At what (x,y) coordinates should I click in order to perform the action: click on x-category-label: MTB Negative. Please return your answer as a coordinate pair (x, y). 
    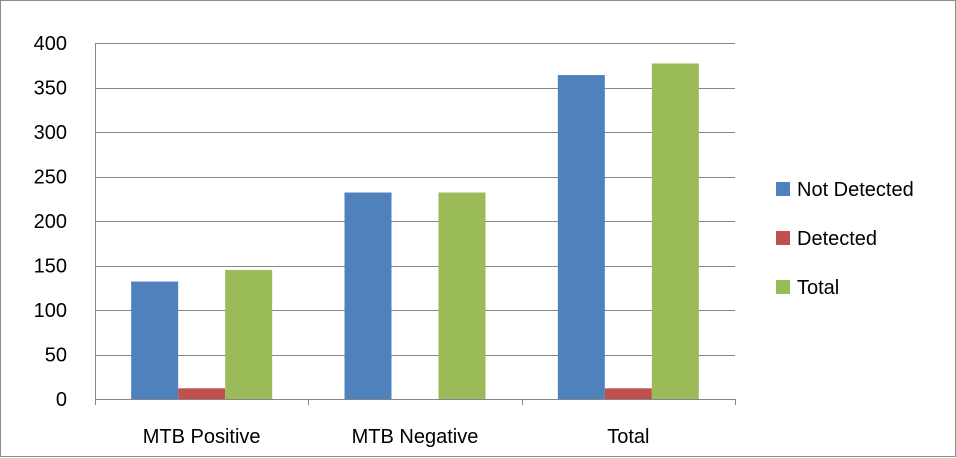
    Looking at the image, I should click on (415, 437).